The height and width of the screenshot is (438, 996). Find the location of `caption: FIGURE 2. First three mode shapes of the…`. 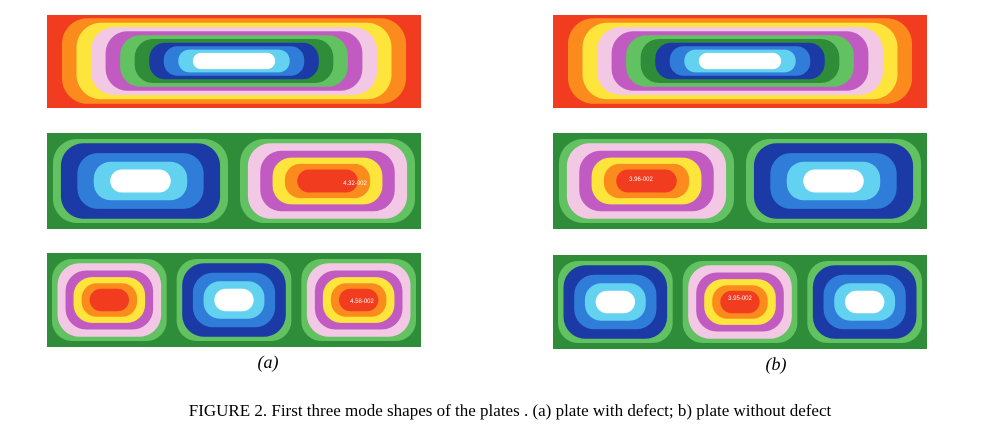

caption: FIGURE 2. First three mode shapes of the… is located at coordinates (510, 410).